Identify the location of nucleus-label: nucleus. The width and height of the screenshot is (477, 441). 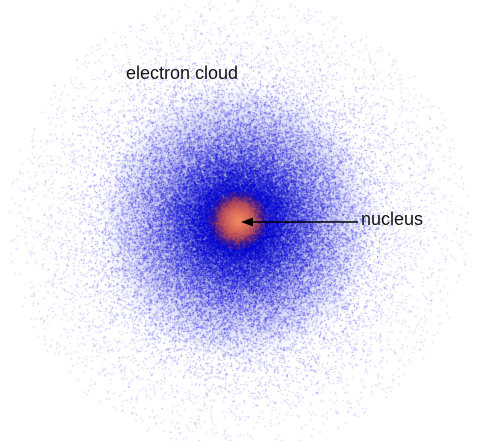
(392, 219).